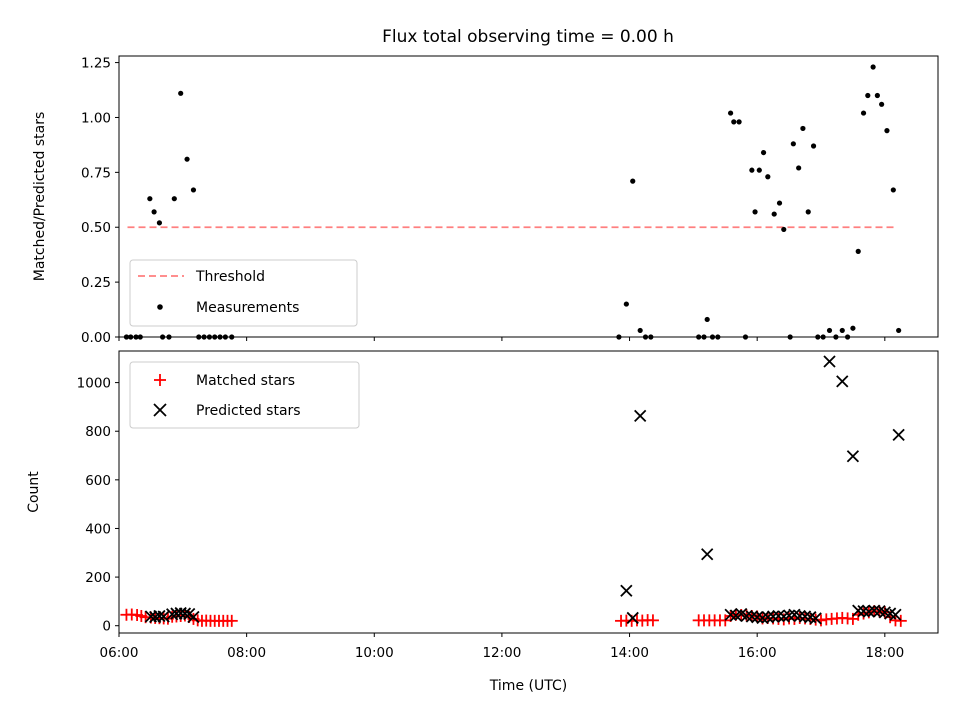 Image resolution: width=960 pixels, height=720 pixels. What do you see at coordinates (160, 307) in the screenshot?
I see `legend-measurements-swatch` at bounding box center [160, 307].